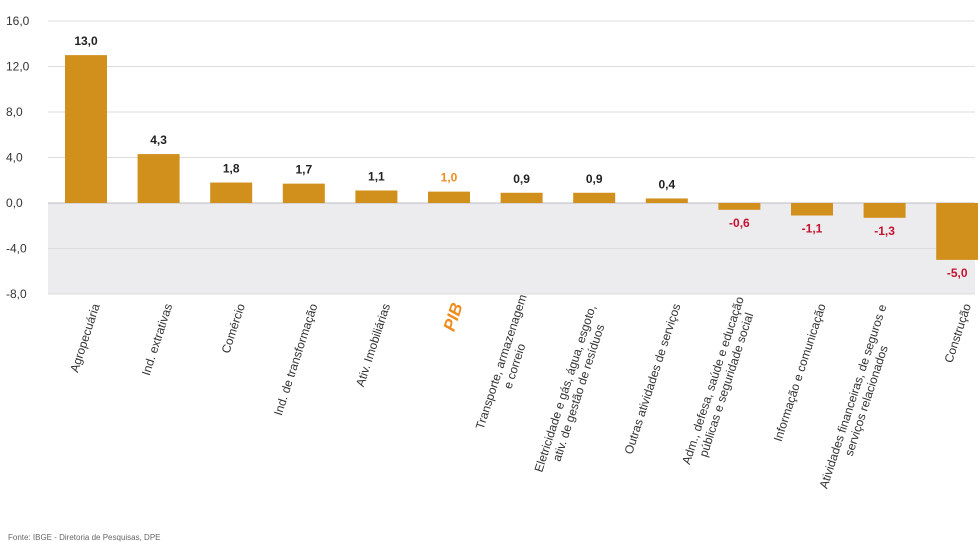 The image size is (978, 542). What do you see at coordinates (18, 21) in the screenshot?
I see `y-tick-label: 16,0` at bounding box center [18, 21].